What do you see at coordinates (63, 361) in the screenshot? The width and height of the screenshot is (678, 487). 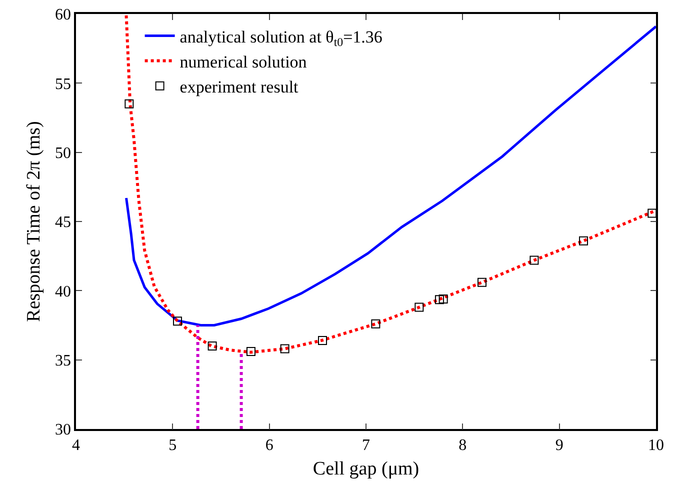 I see `y-tick-label: 35` at bounding box center [63, 361].